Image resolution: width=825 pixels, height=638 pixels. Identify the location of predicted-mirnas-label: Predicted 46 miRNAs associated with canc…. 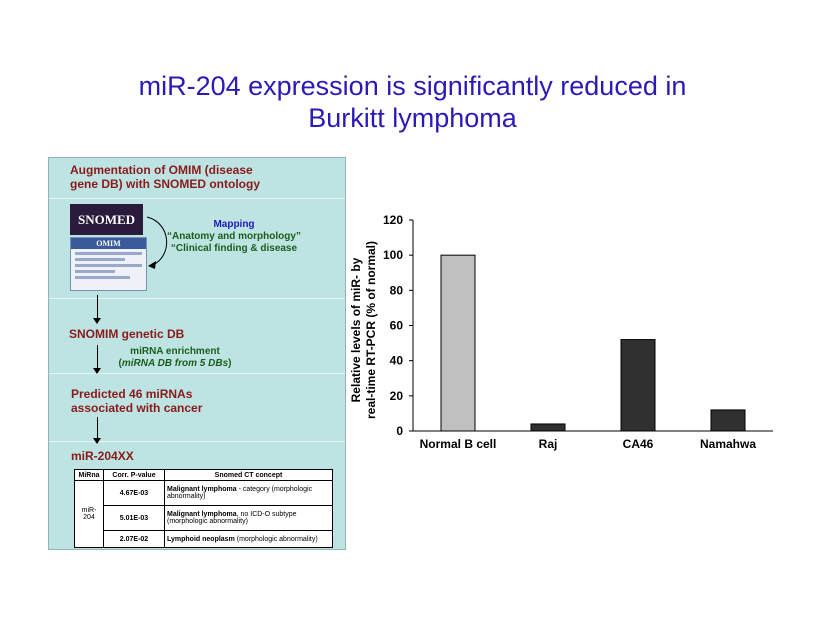
(136, 401).